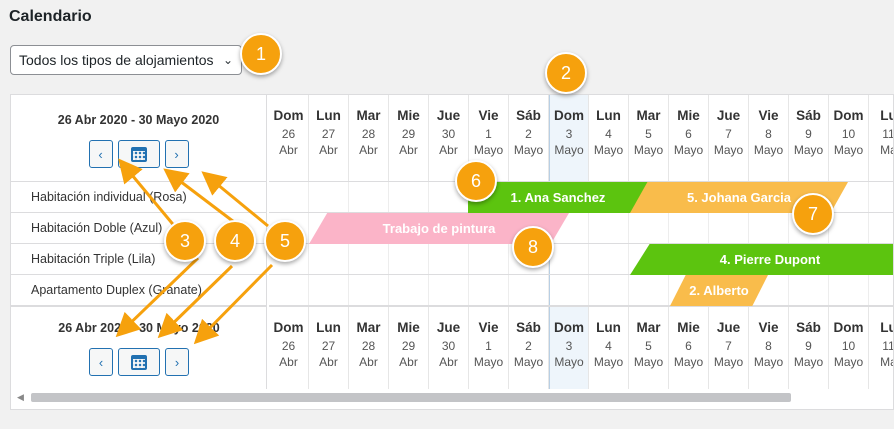  What do you see at coordinates (488, 327) in the screenshot?
I see `day-name: Vie` at bounding box center [488, 327].